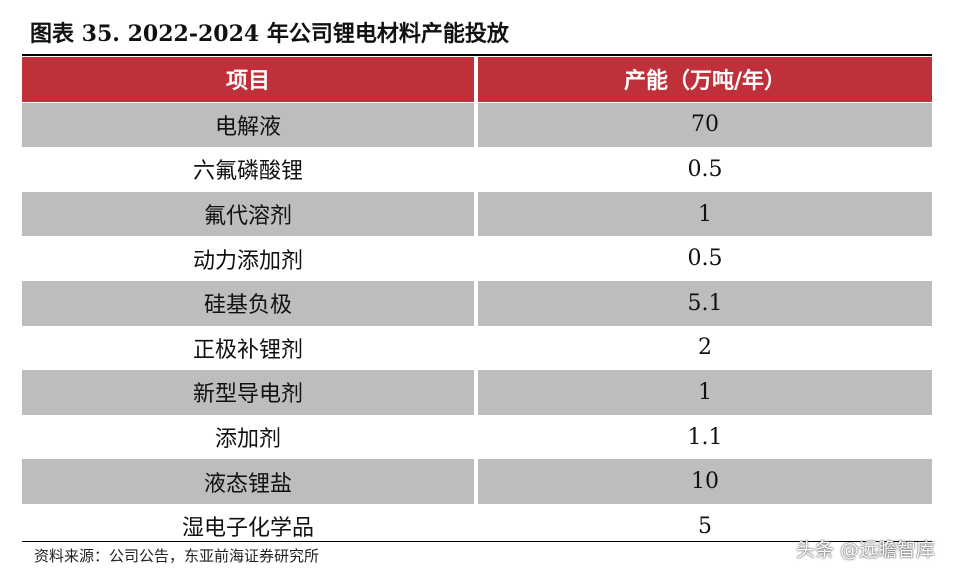 The height and width of the screenshot is (576, 955). What do you see at coordinates (248, 125) in the screenshot?
I see `item-cell: 电解液` at bounding box center [248, 125].